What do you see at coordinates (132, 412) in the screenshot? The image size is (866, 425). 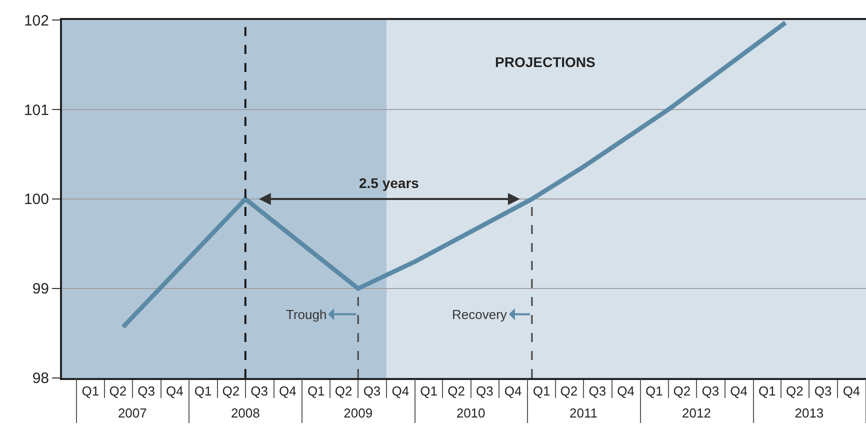 I see `x2-tick-label: 2007` at bounding box center [132, 412].